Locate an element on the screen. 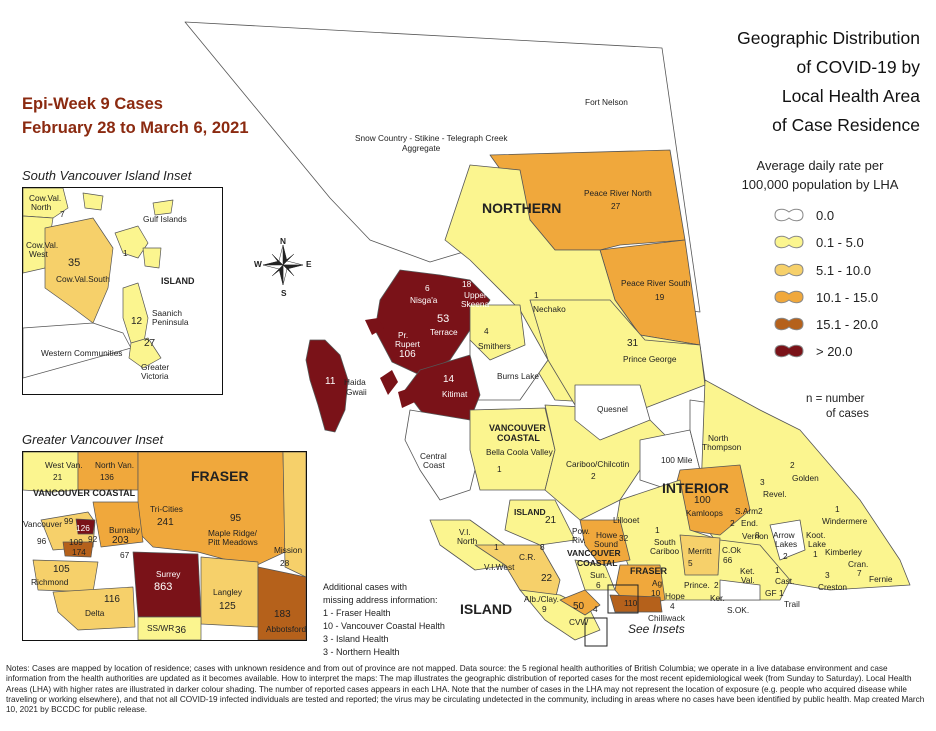  svi-label-saanich-2: Peninsula is located at coordinates (170, 322).